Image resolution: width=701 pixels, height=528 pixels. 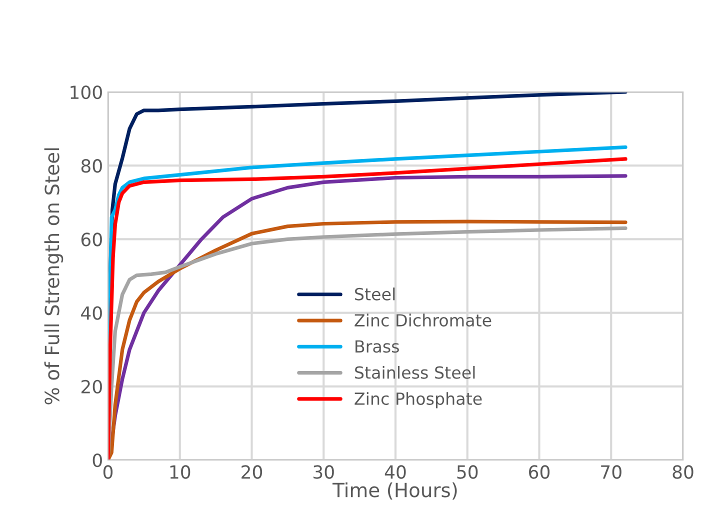 What do you see at coordinates (467, 472) in the screenshot?
I see `x-tick-label: 50` at bounding box center [467, 472].